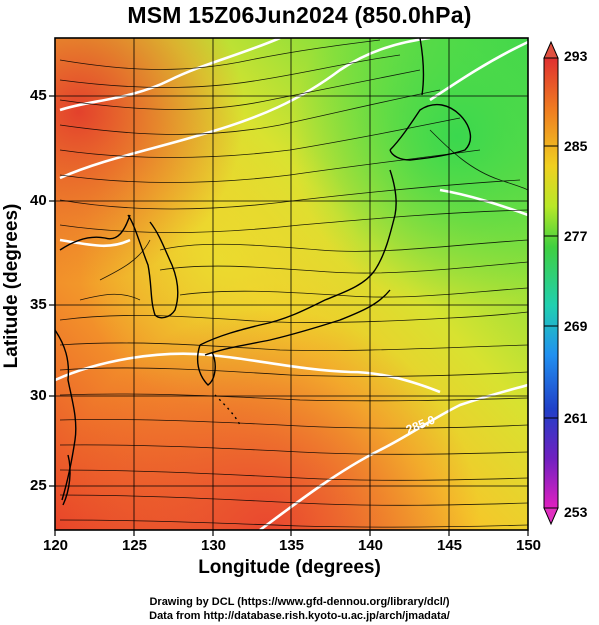 The width and height of the screenshot is (599, 625). I want to click on y-tick-25: 25, so click(38, 485).